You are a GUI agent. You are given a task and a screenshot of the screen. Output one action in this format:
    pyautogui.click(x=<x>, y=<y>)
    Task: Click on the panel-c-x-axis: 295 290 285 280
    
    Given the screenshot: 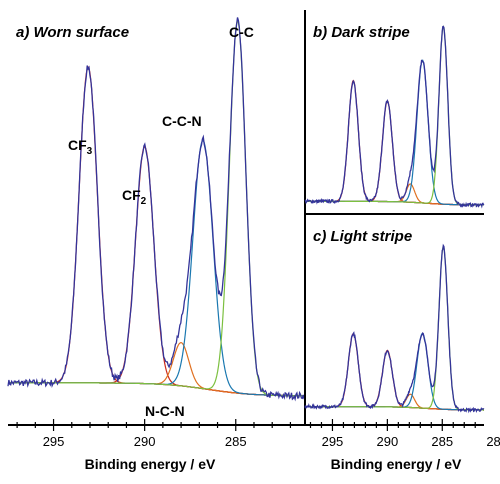 What is the action you would take?
    pyautogui.click(x=402, y=434)
    